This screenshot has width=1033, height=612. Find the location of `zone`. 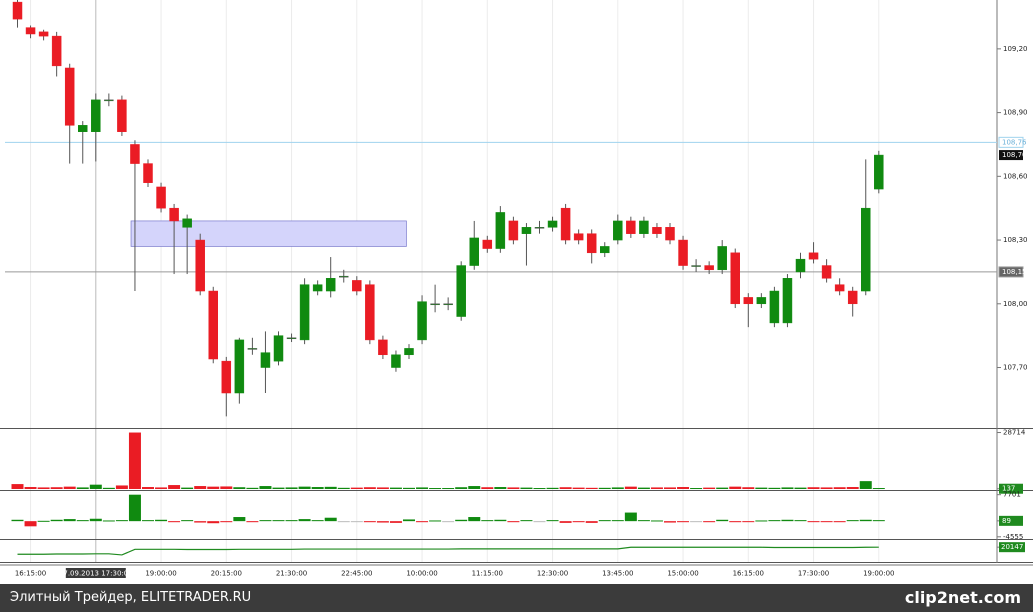

zone is located at coordinates (268, 233).